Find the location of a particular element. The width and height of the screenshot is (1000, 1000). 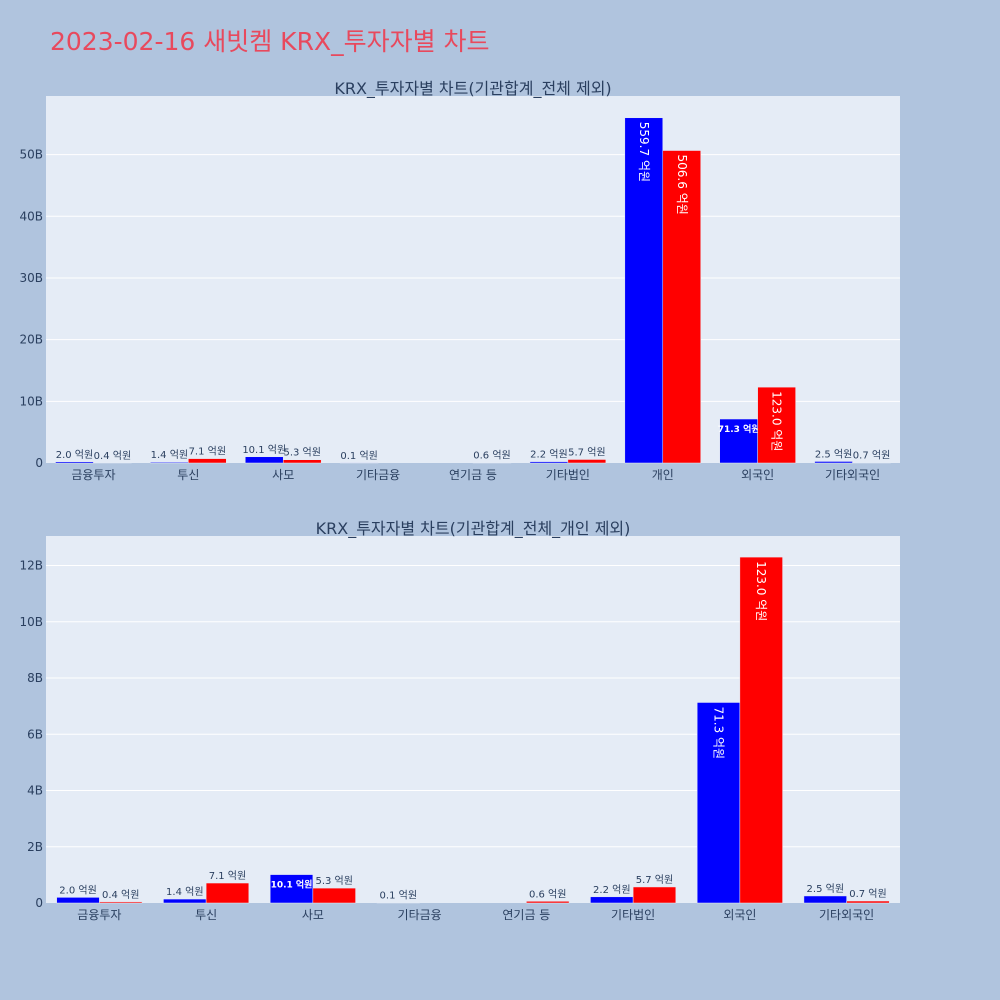

x-tick-label: 개인 is located at coordinates (663, 475).